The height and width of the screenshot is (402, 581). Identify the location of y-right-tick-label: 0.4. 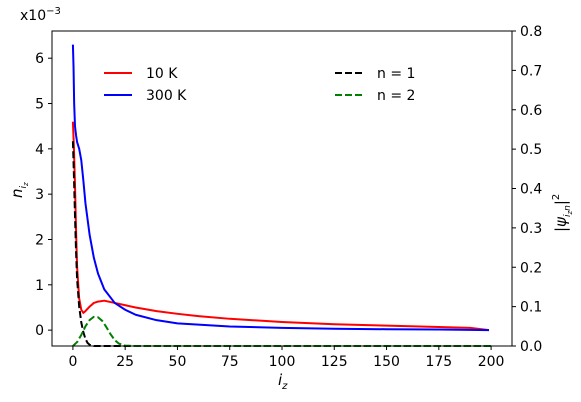
(531, 190).